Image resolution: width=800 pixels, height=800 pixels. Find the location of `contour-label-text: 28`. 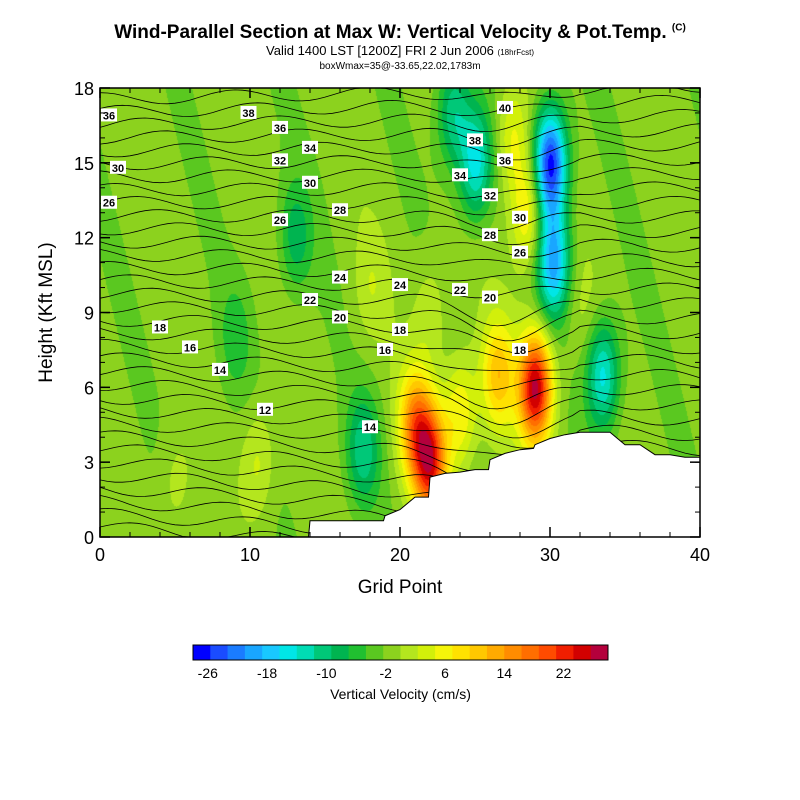

contour-label-text: 28 is located at coordinates (490, 236).